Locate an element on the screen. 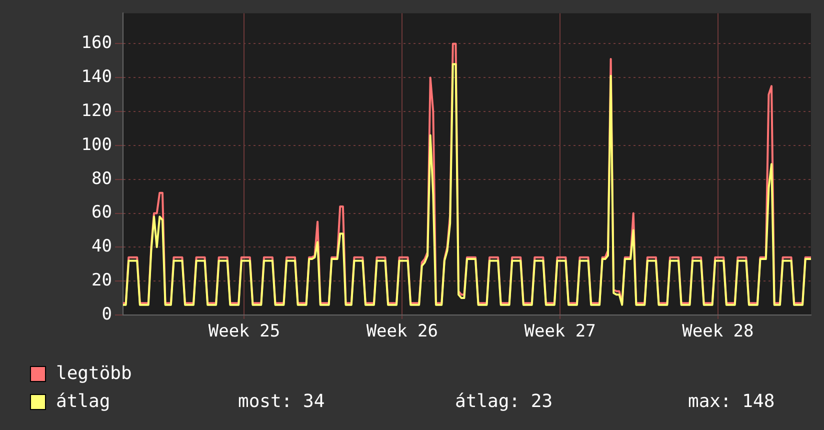 Image resolution: width=824 pixels, height=430 pixels. y-tick-label: 120 is located at coordinates (96, 110).